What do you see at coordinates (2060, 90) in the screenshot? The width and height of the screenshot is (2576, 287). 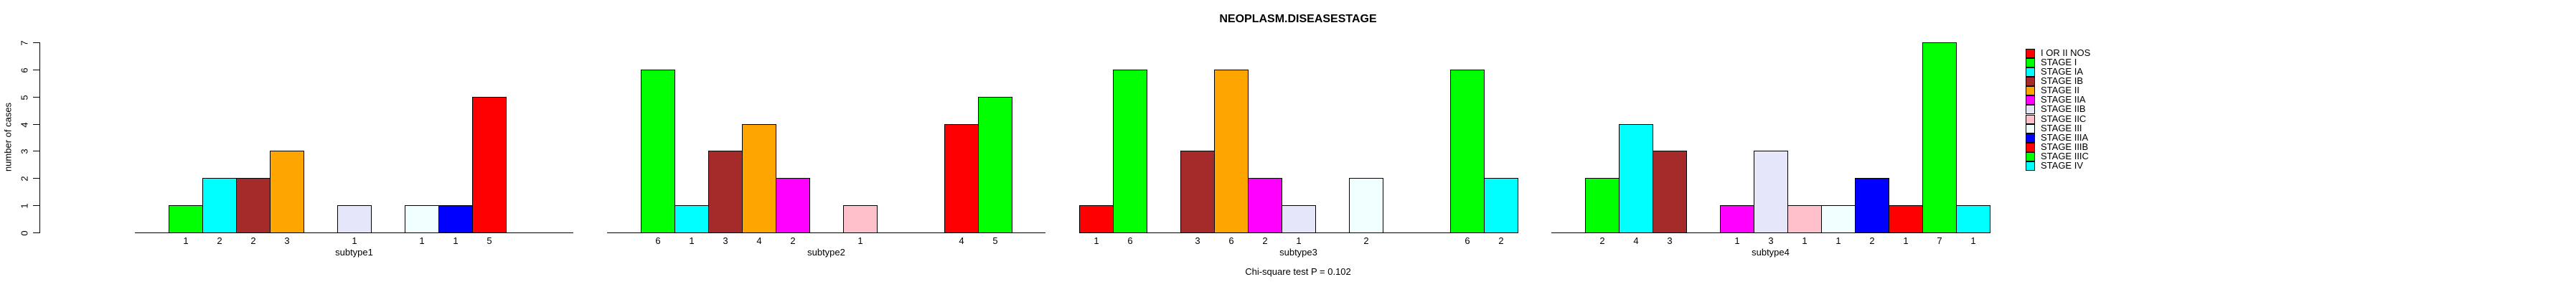 I see `legend-label: STAGE II` at bounding box center [2060, 90].